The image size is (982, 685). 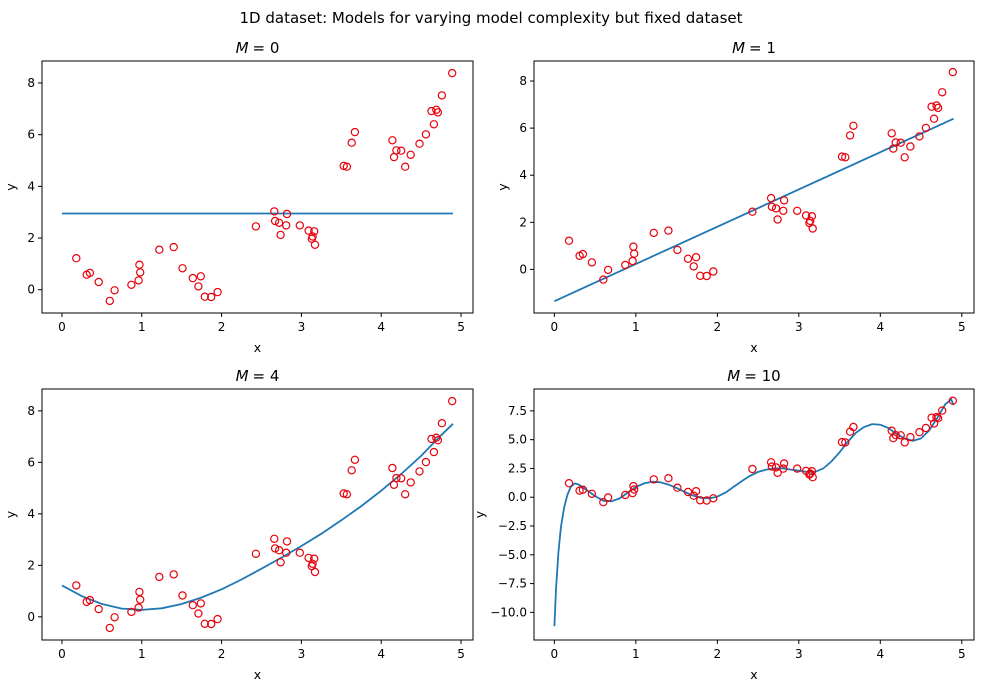 What do you see at coordinates (142, 654) in the screenshot?
I see `x-tick-label: 1` at bounding box center [142, 654].